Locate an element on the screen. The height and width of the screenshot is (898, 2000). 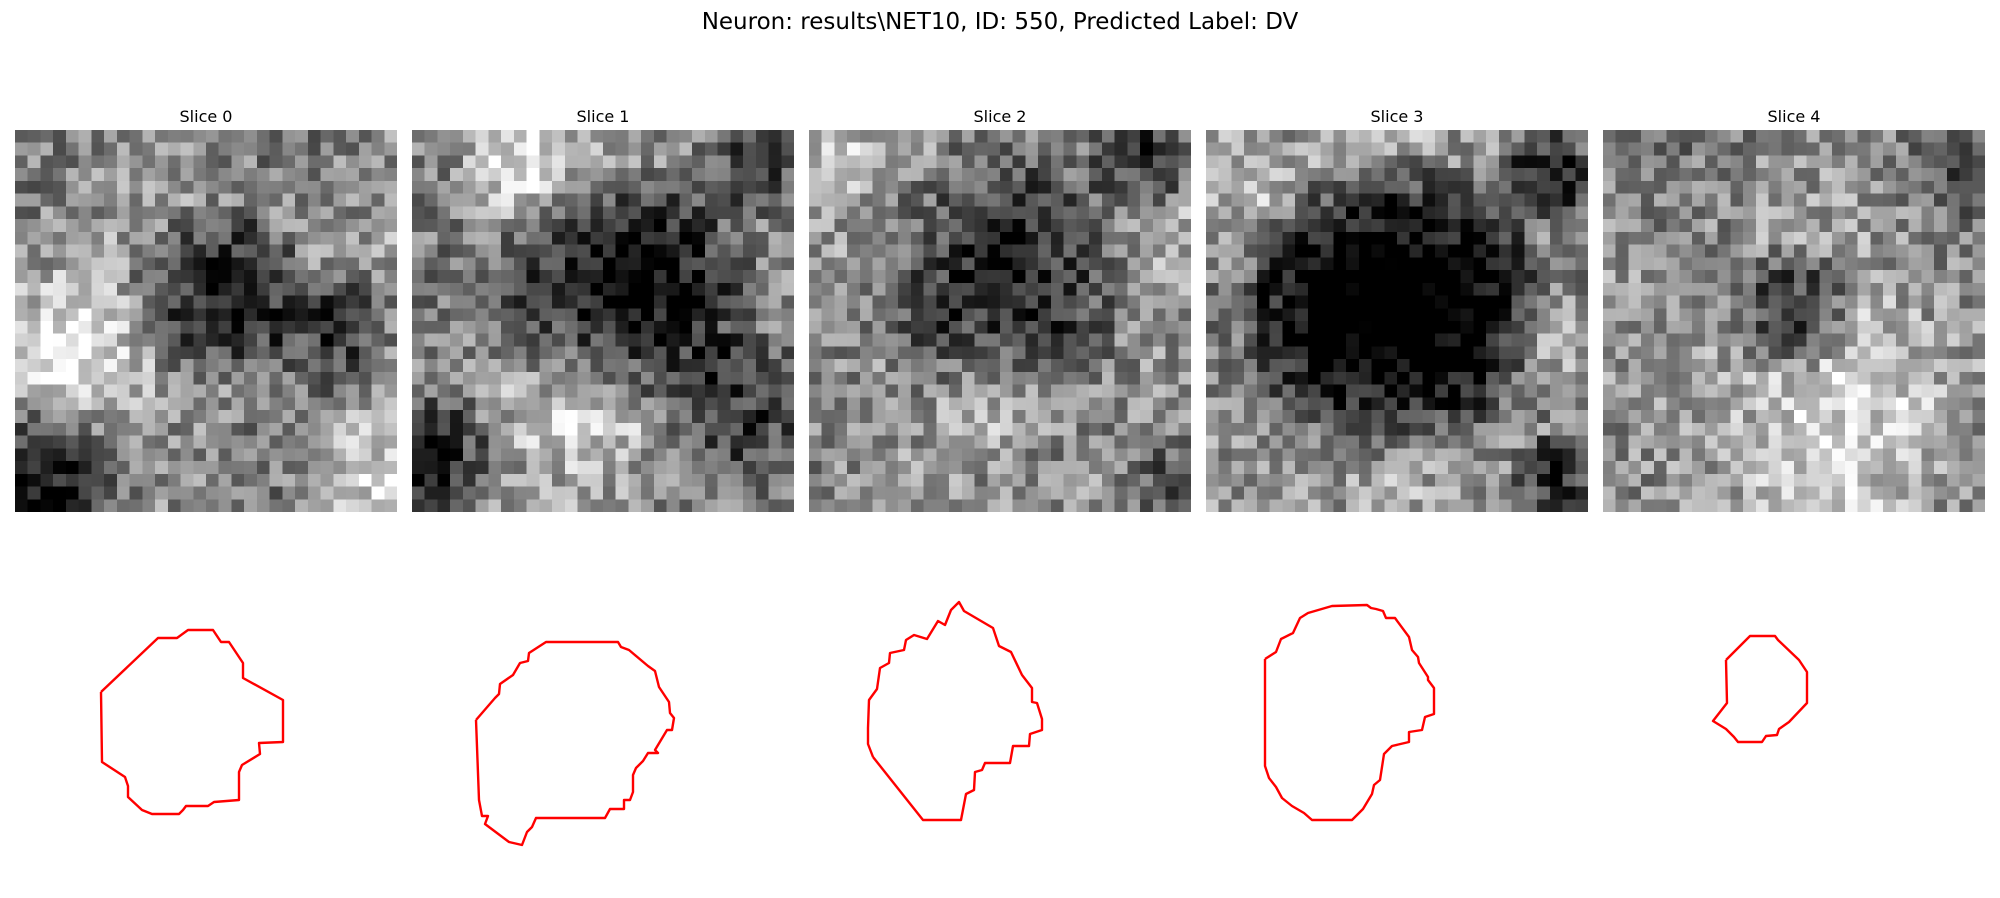
slice-title-1: Slice 1 is located at coordinates (603, 116).